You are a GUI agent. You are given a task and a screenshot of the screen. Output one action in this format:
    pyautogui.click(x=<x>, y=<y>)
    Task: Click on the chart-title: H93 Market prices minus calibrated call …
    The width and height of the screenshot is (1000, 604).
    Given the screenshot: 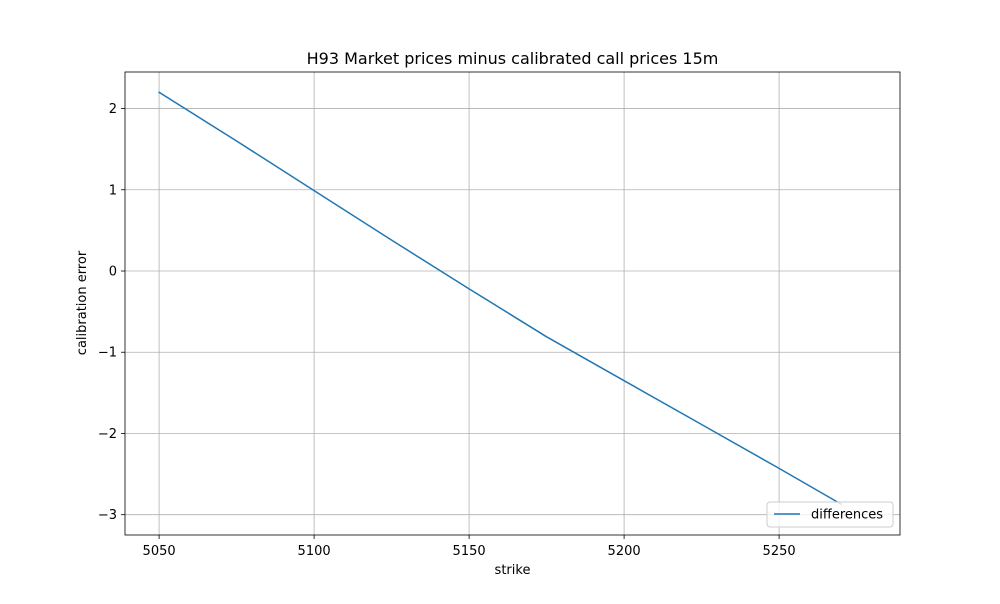 What is the action you would take?
    pyautogui.click(x=513, y=58)
    